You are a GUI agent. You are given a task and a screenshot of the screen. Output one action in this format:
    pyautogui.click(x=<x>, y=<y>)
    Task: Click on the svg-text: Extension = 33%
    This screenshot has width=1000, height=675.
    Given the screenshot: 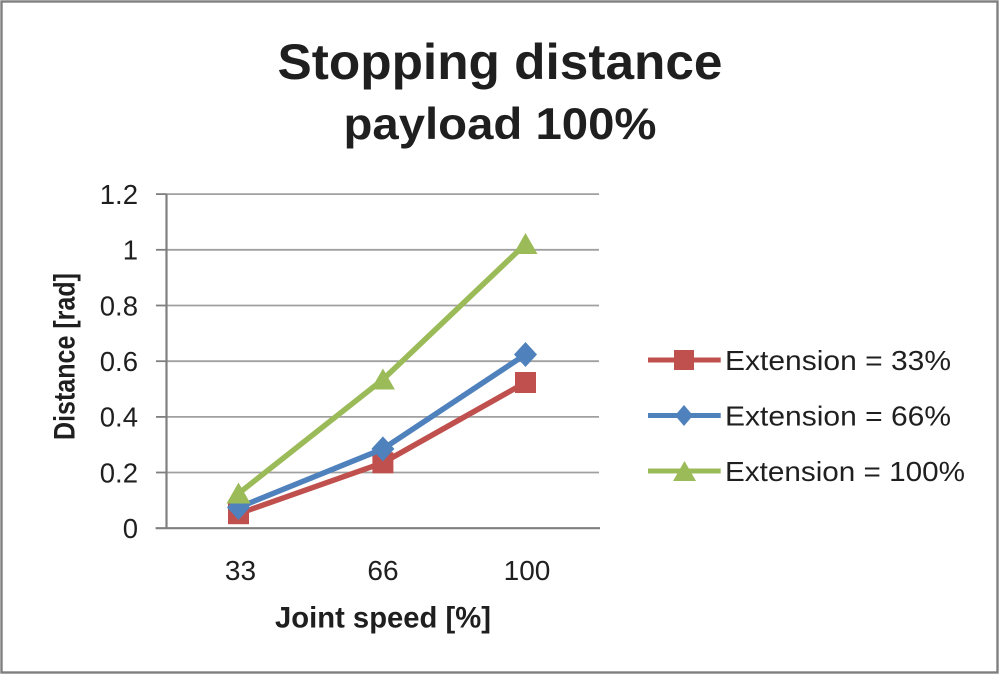 What is the action you would take?
    pyautogui.click(x=838, y=360)
    